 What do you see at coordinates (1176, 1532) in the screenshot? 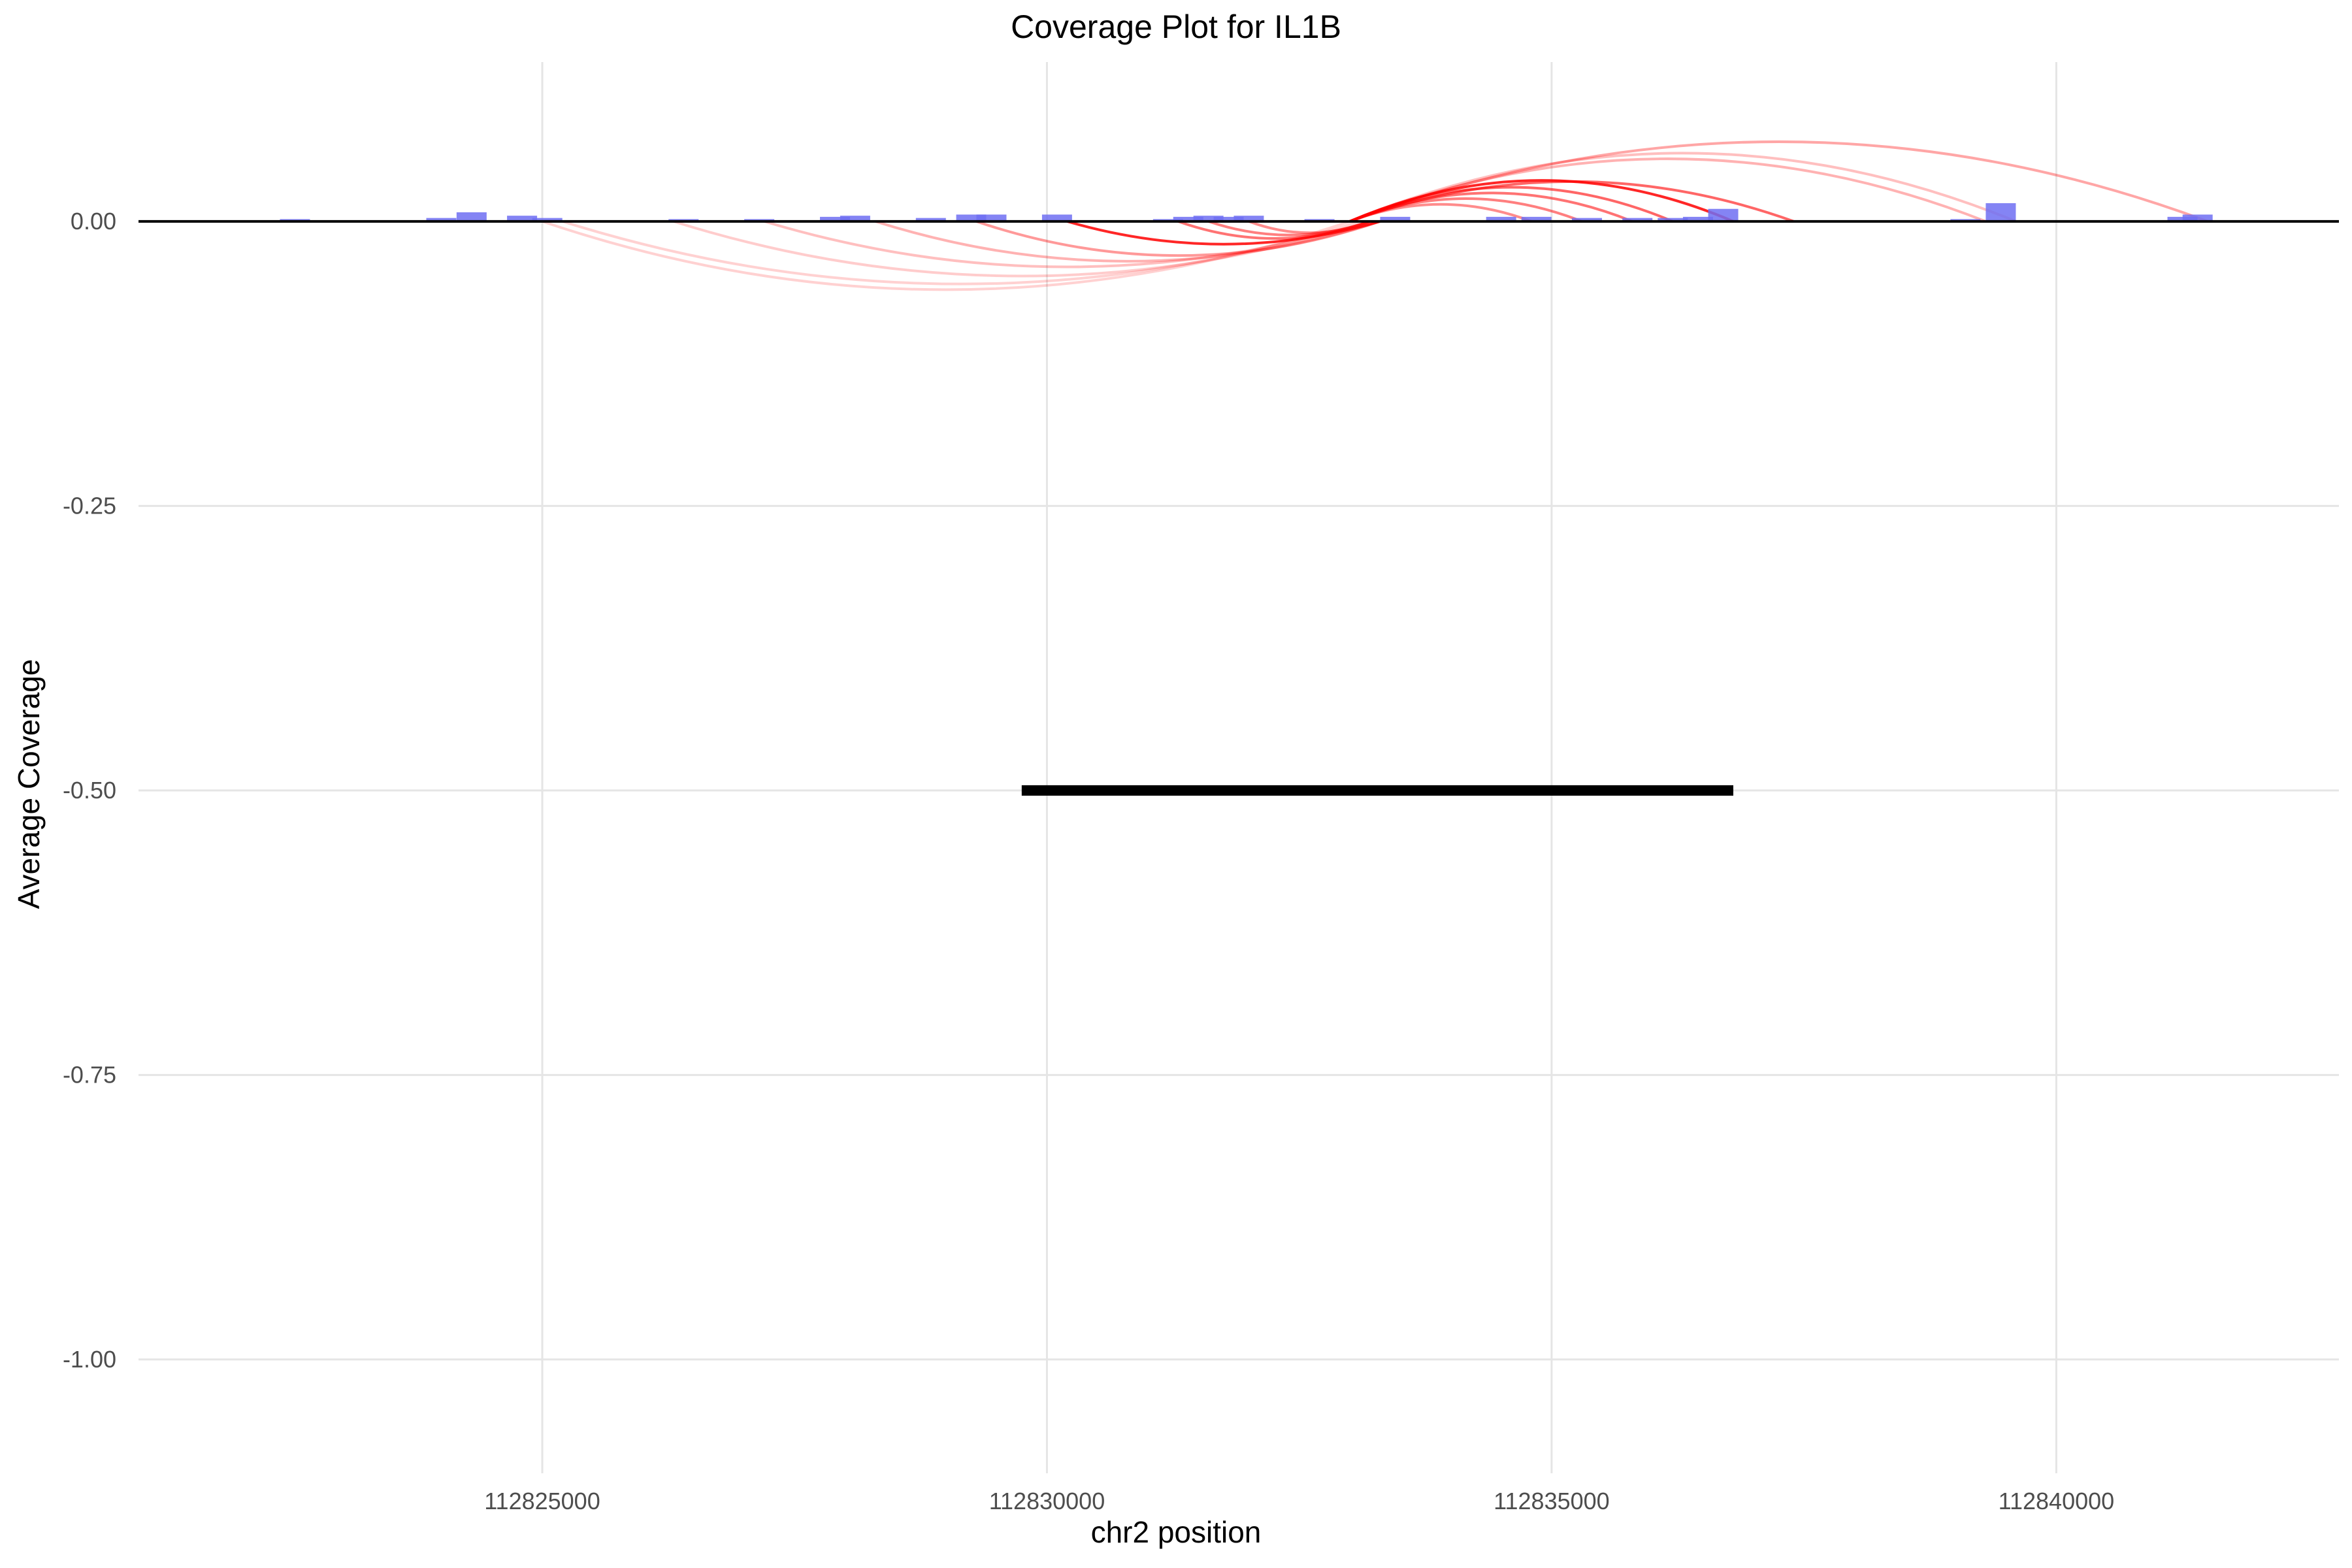
I see `x-axis-label: chr2 position` at bounding box center [1176, 1532].